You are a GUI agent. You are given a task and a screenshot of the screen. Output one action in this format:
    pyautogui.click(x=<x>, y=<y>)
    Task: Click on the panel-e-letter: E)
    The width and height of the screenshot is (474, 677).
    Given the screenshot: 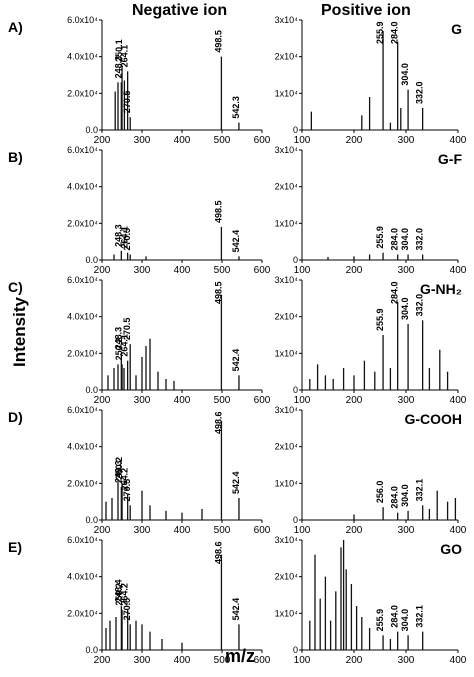 What is the action you would take?
    pyautogui.click(x=15, y=547)
    